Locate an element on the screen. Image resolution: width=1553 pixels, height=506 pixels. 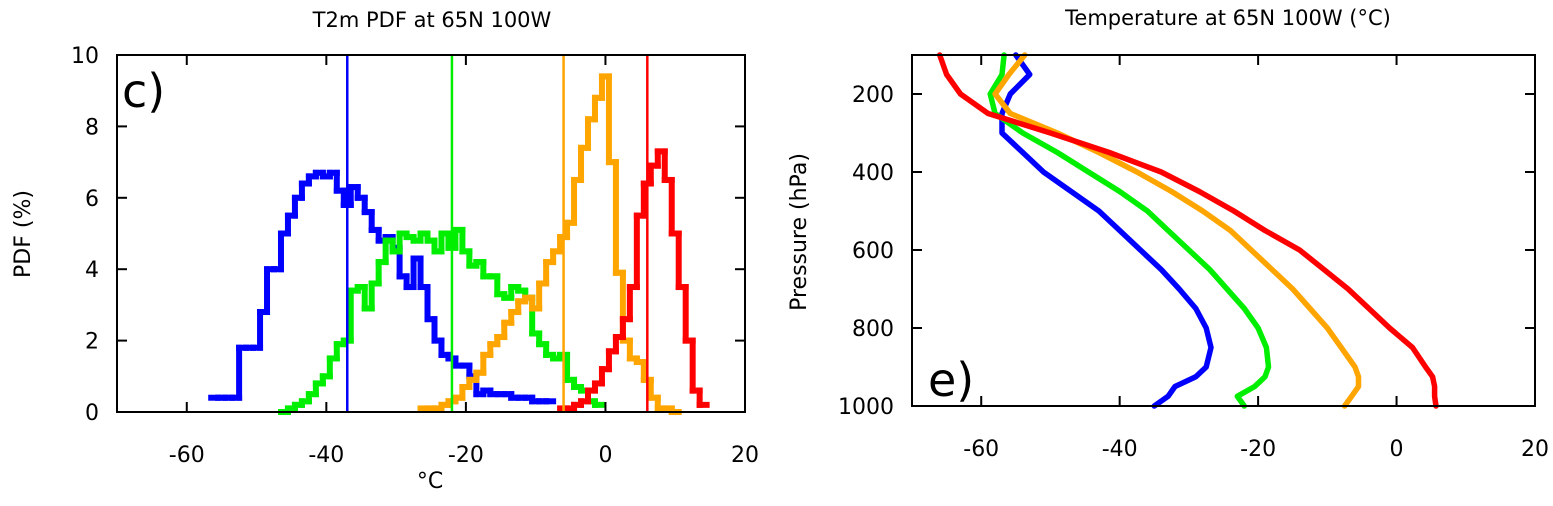
y-tick-label: 600 is located at coordinates (873, 251).